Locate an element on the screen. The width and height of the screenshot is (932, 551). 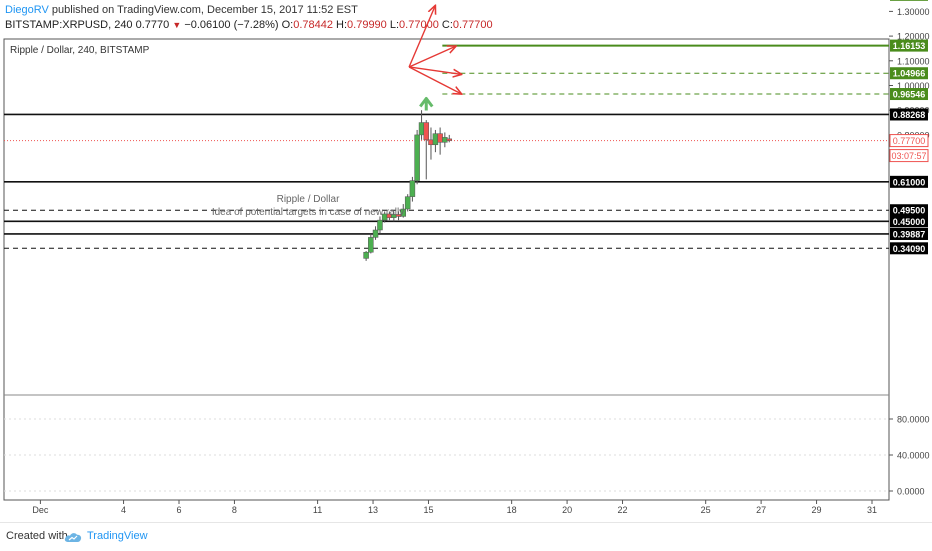
time-axis-label: 18 is located at coordinates (512, 510).